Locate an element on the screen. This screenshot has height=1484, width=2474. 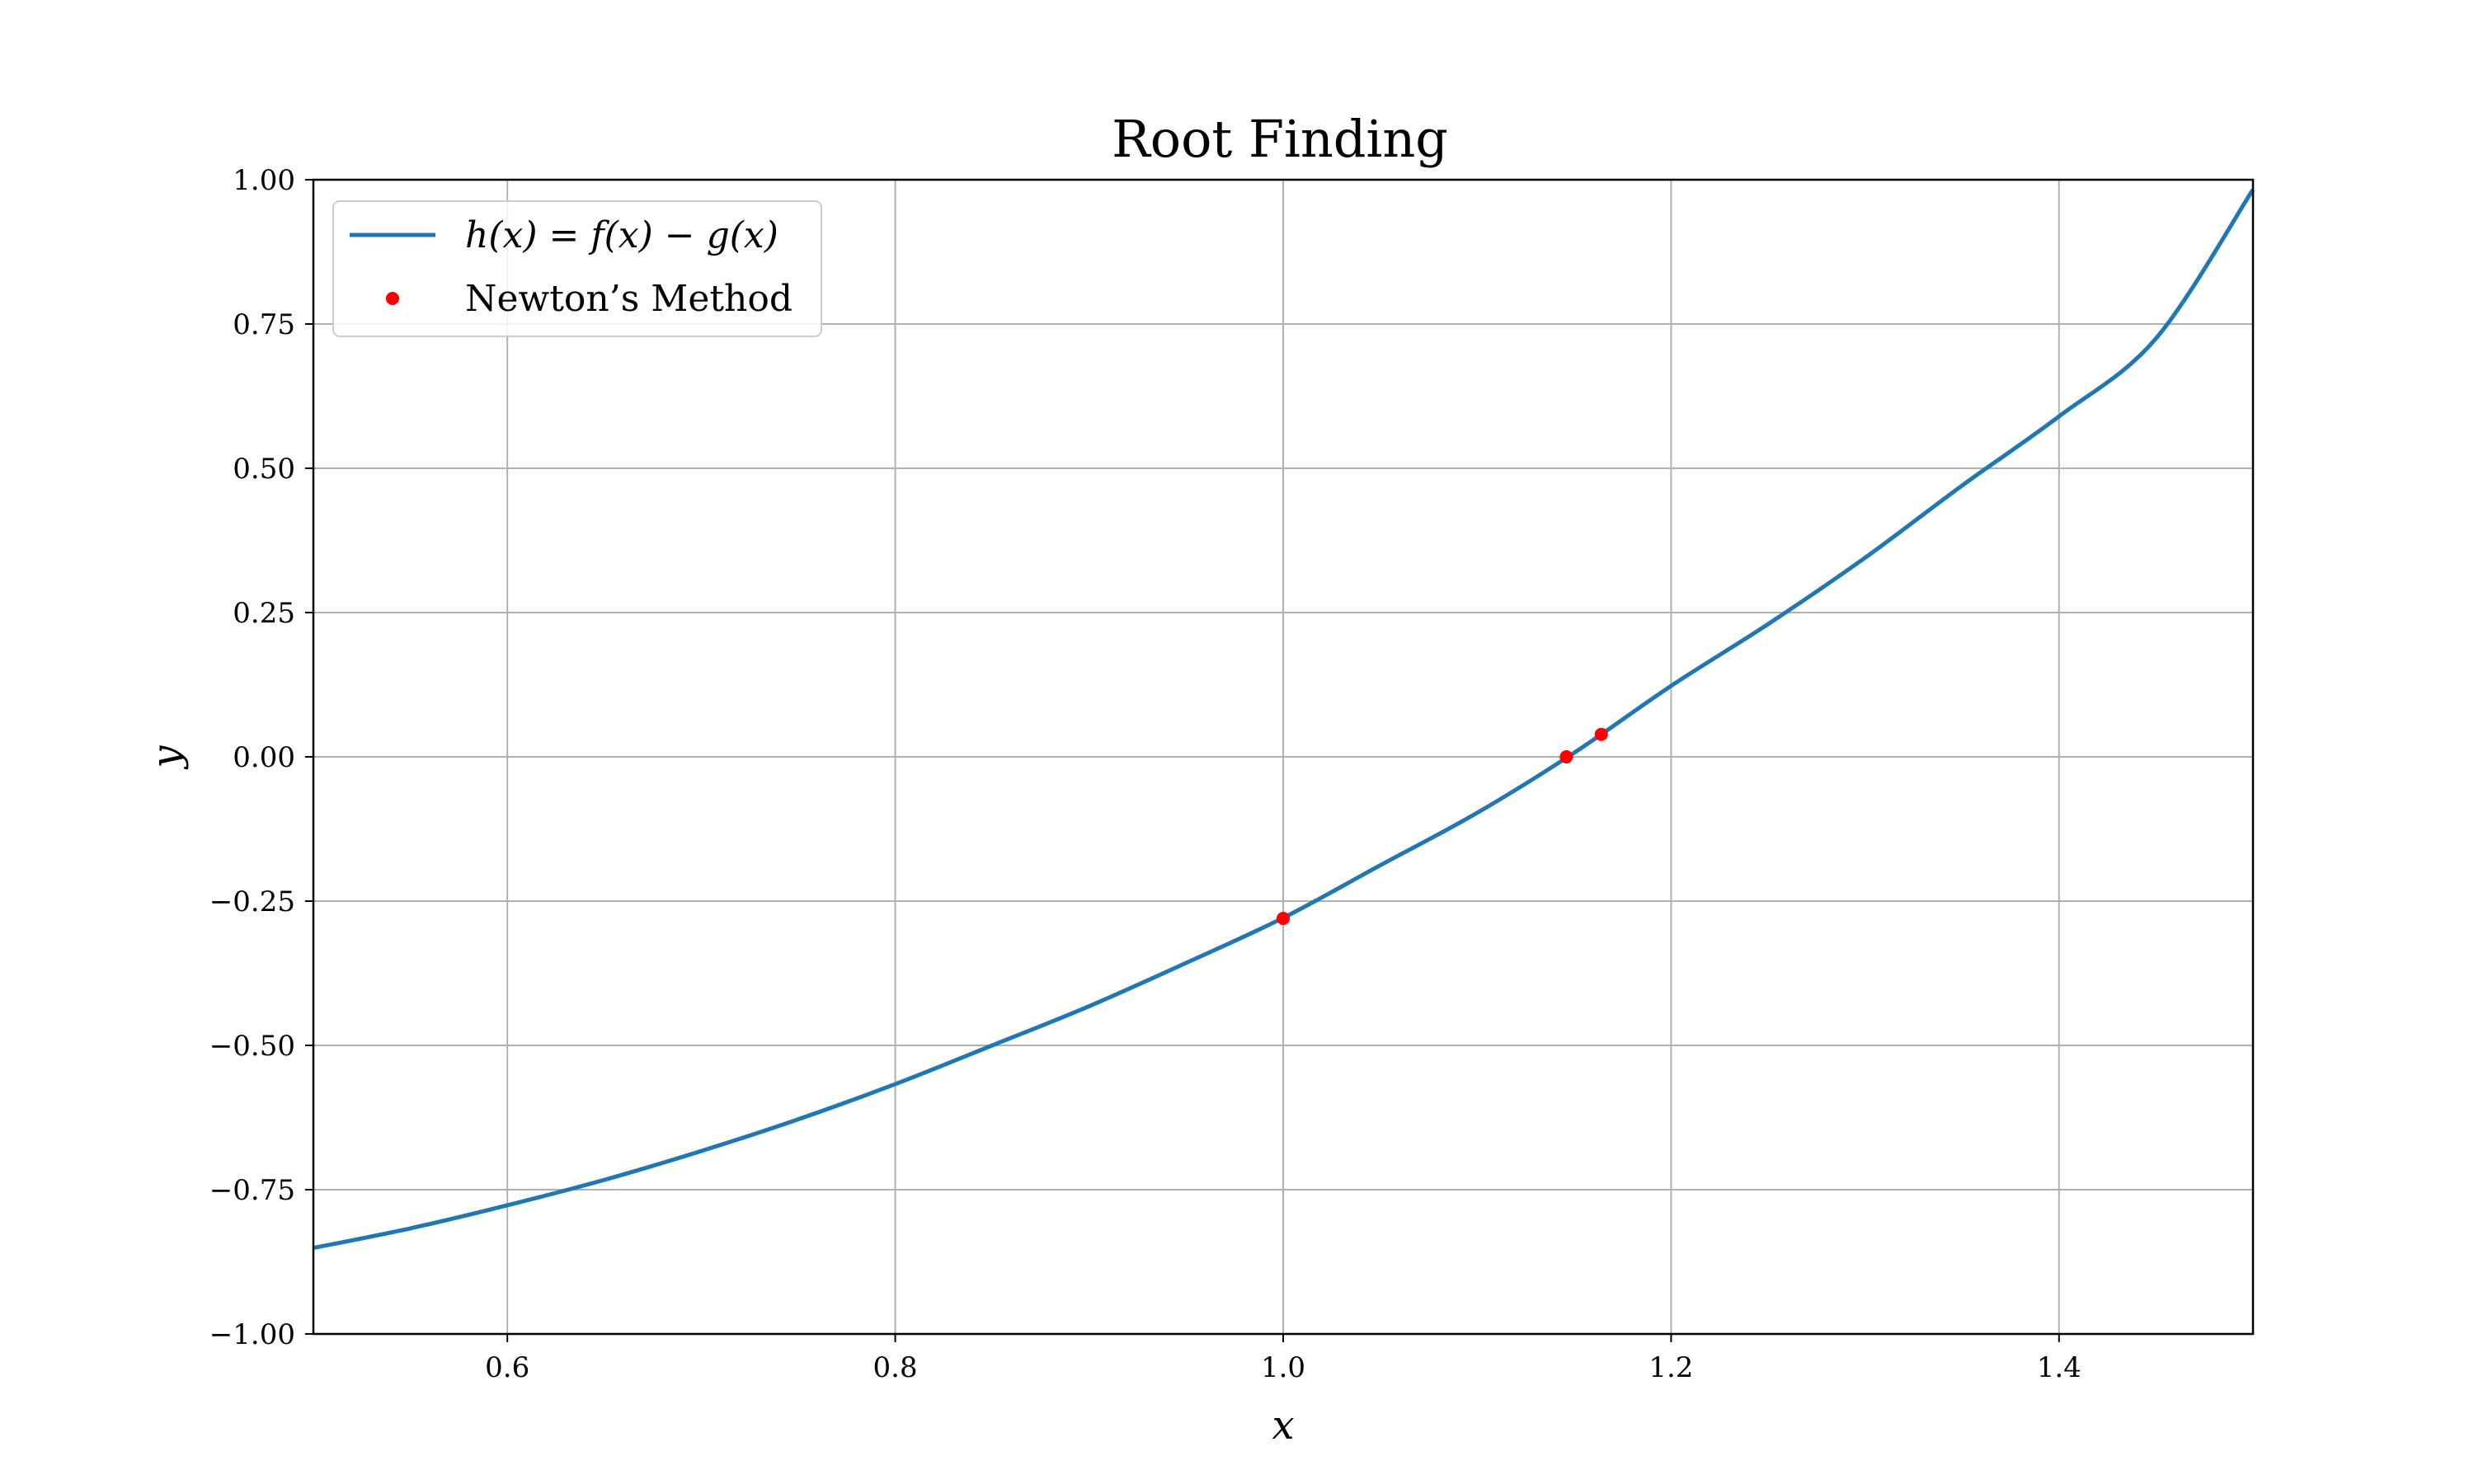
legend-label-h: h(x) = f(x) − g(x) is located at coordinates (621, 235).